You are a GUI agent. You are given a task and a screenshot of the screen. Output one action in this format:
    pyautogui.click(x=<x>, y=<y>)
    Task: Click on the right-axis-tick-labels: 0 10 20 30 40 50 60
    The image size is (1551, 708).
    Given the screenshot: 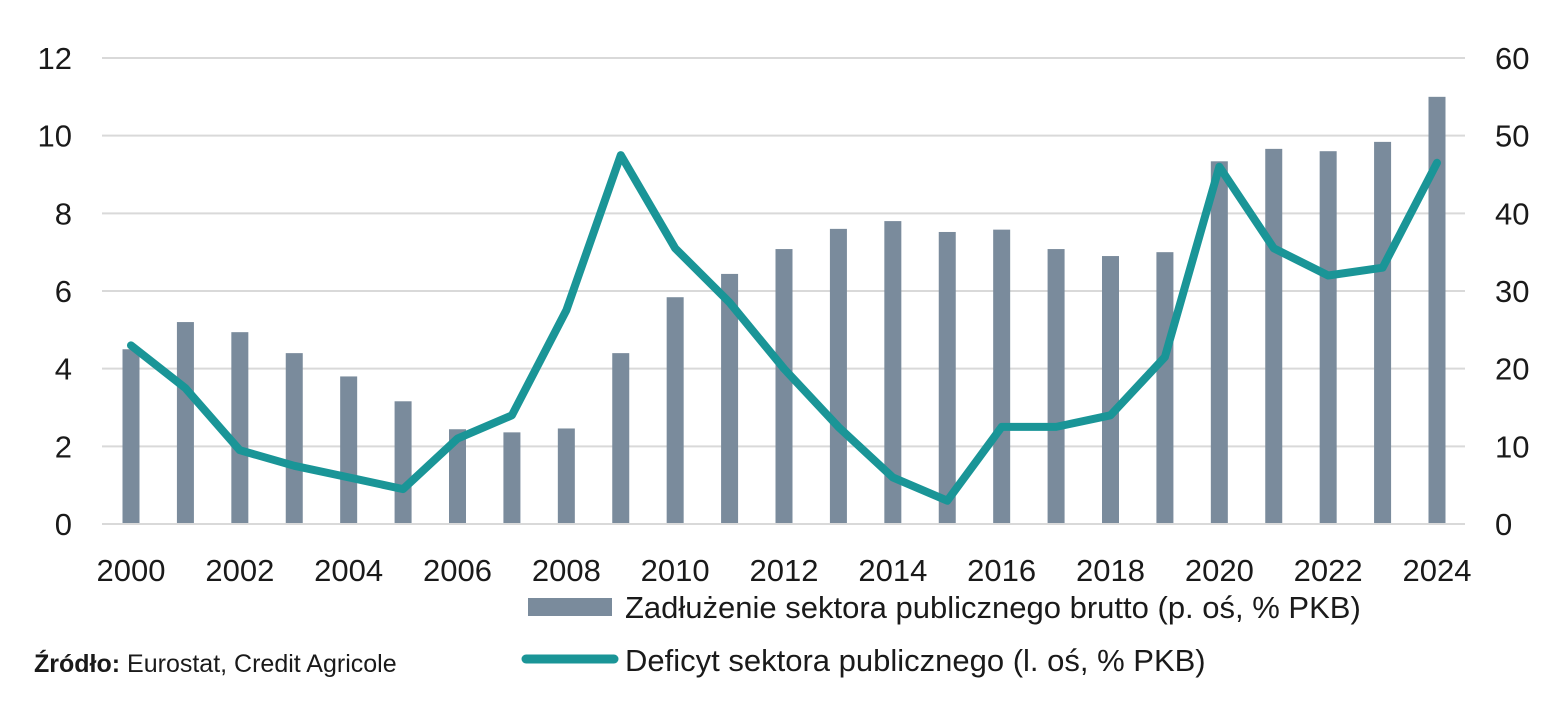 What is the action you would take?
    pyautogui.click(x=1512, y=291)
    